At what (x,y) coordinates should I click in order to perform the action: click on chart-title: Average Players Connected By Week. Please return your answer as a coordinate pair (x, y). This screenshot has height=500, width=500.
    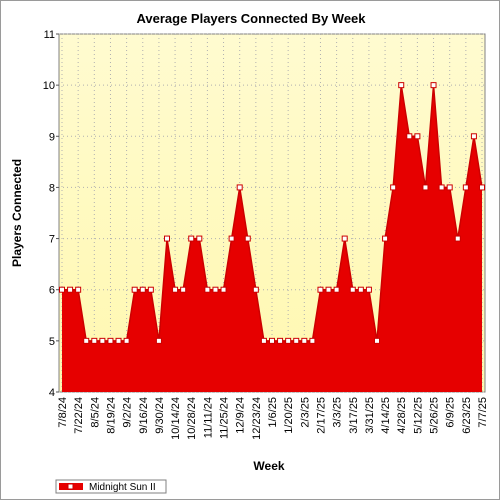
    Looking at the image, I should click on (251, 18).